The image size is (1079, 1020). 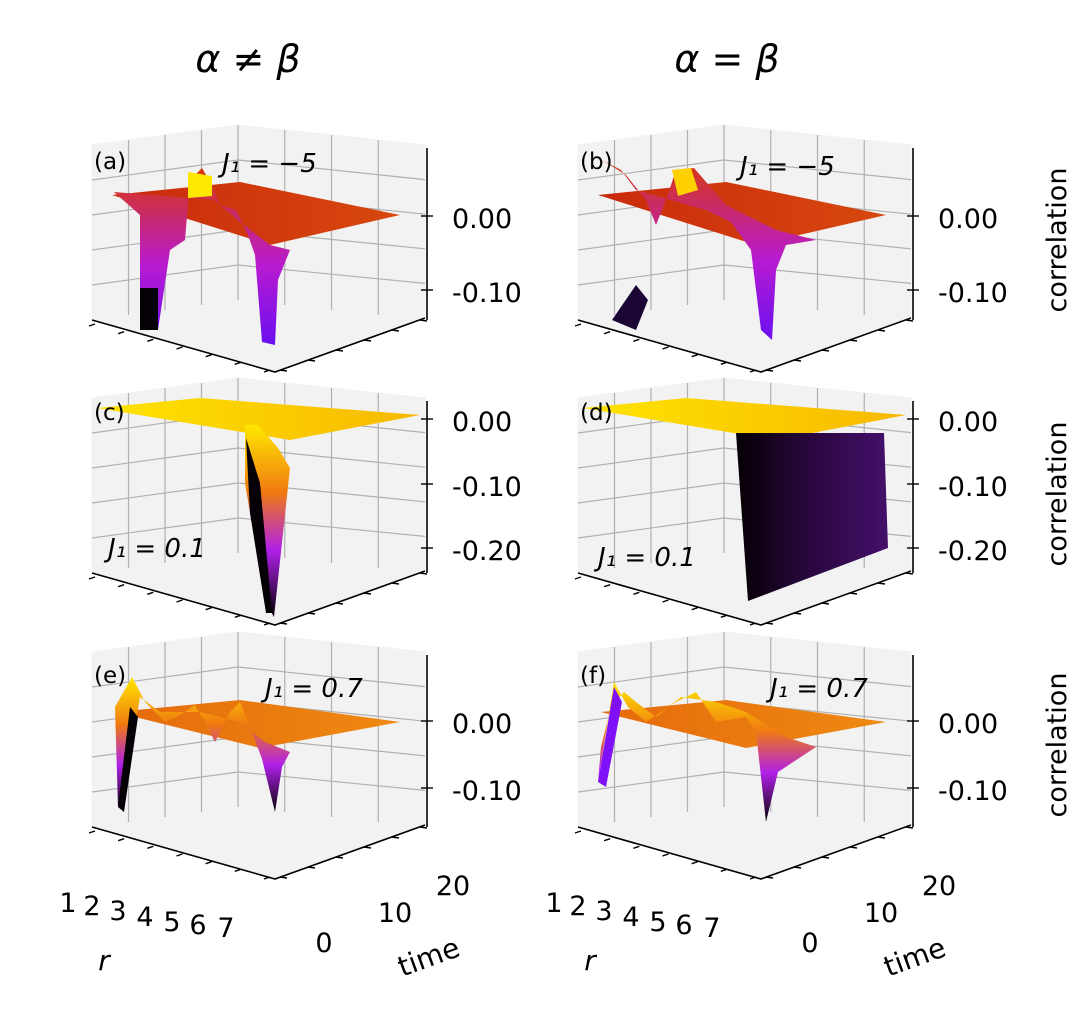 I want to click on r-tick-label: 1, so click(x=553, y=903).